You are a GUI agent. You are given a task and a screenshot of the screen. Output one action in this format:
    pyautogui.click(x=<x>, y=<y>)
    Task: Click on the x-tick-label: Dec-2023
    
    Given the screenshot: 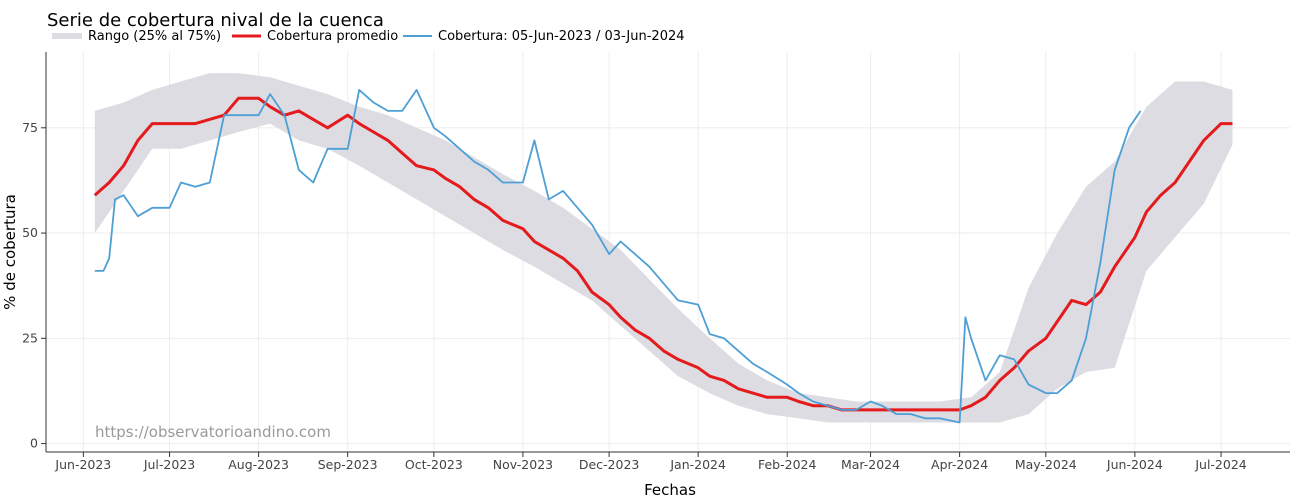 What is the action you would take?
    pyautogui.click(x=609, y=464)
    